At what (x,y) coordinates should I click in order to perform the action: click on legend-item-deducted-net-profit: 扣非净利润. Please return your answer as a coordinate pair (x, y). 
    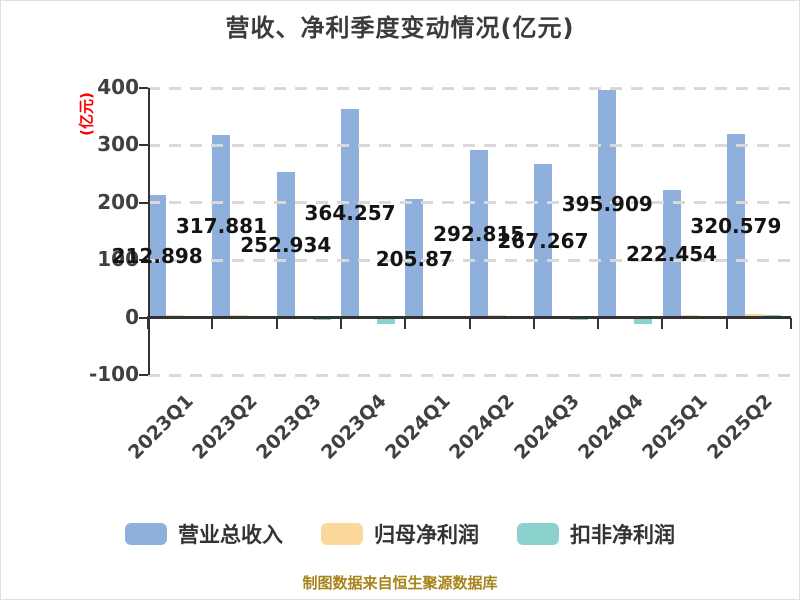
    Looking at the image, I should click on (596, 534).